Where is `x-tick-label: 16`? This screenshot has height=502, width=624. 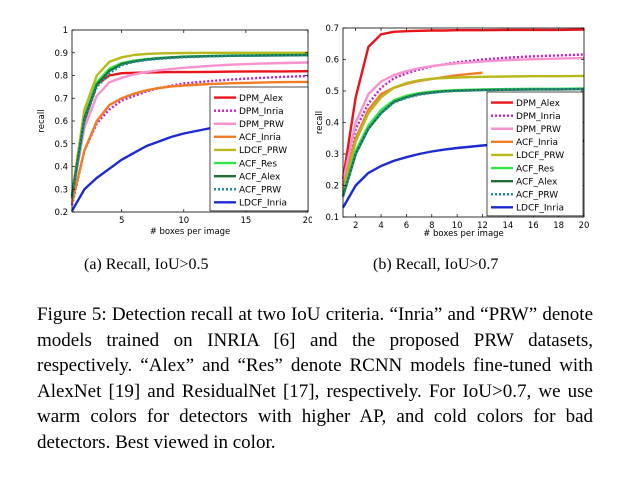 x-tick-label: 16 is located at coordinates (533, 226).